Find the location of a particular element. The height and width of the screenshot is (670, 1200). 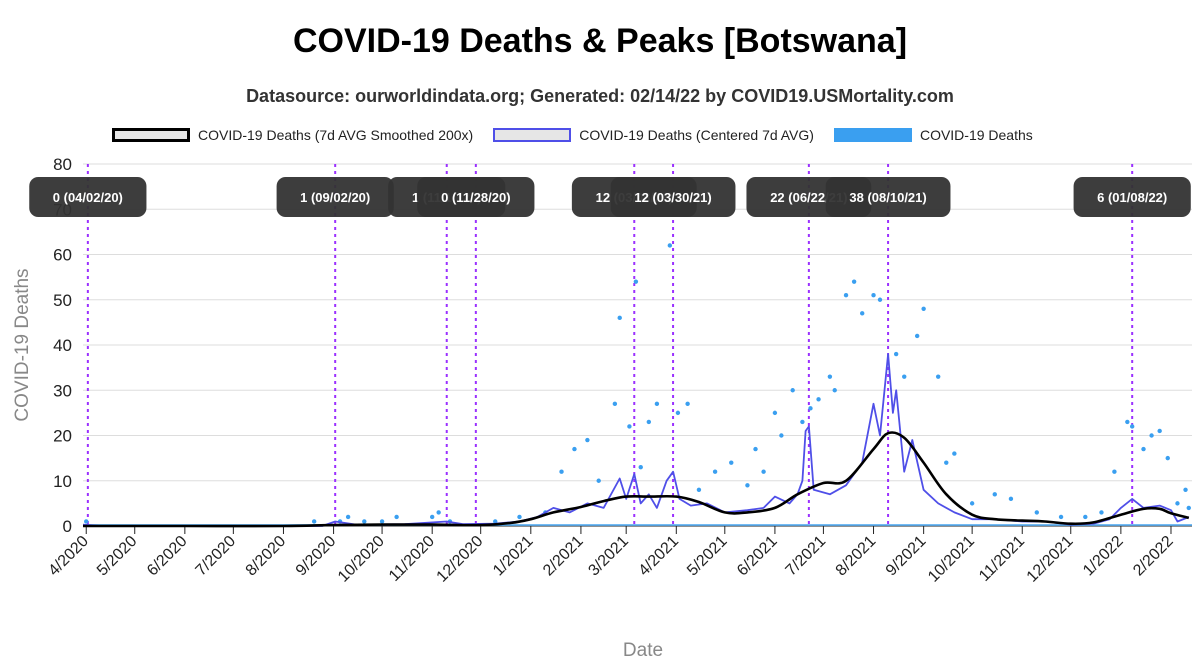

x-tick-label: 12/2020 is located at coordinates (460, 559).